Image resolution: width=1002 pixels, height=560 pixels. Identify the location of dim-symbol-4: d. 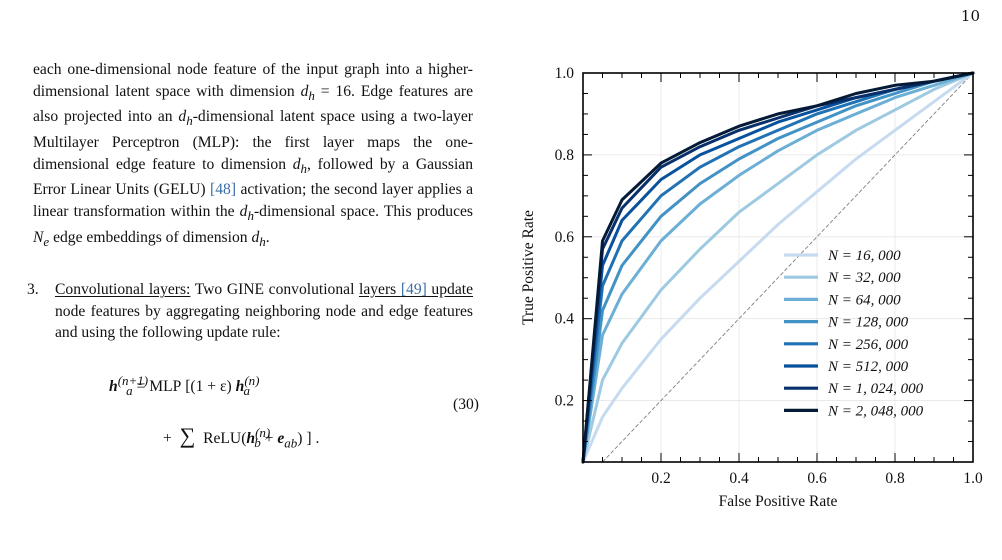
(243, 211).